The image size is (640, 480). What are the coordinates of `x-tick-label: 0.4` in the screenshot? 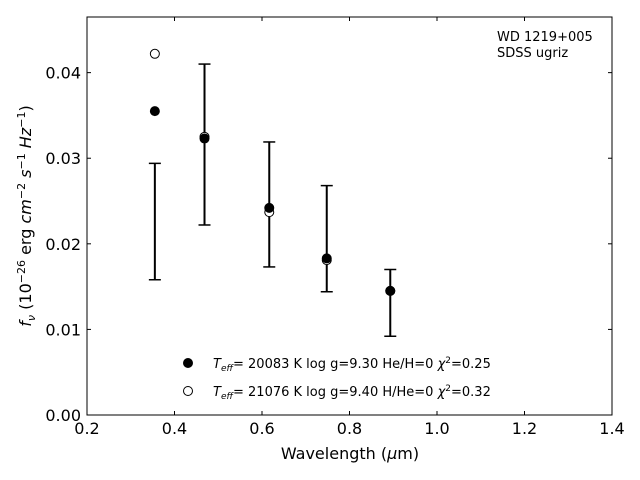 It's located at (174, 428).